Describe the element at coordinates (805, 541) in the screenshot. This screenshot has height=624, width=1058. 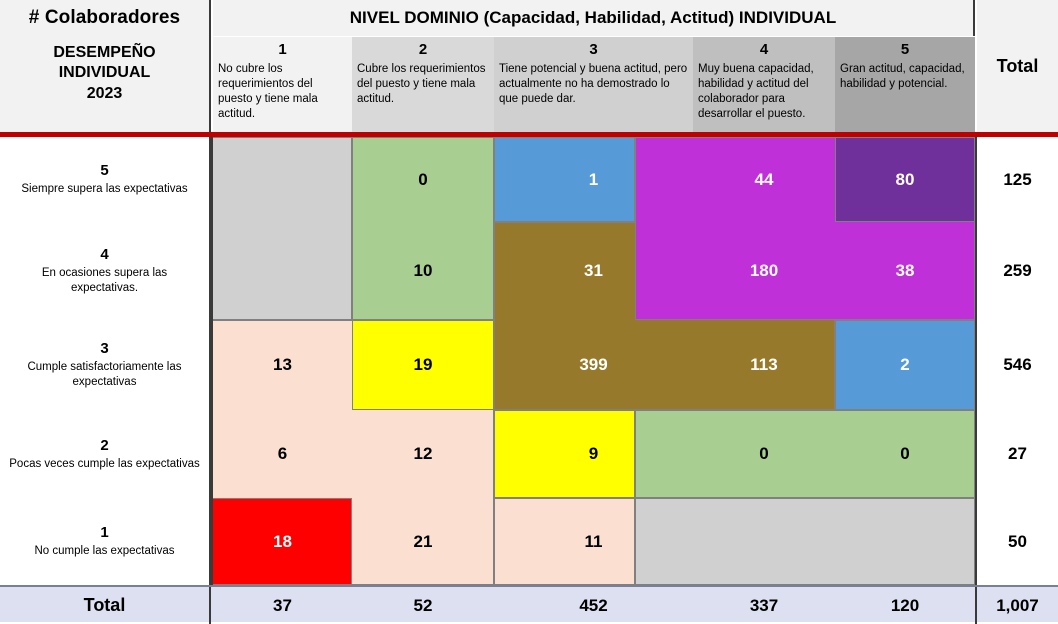
I see `heat-block-gray-lower-right` at that location.